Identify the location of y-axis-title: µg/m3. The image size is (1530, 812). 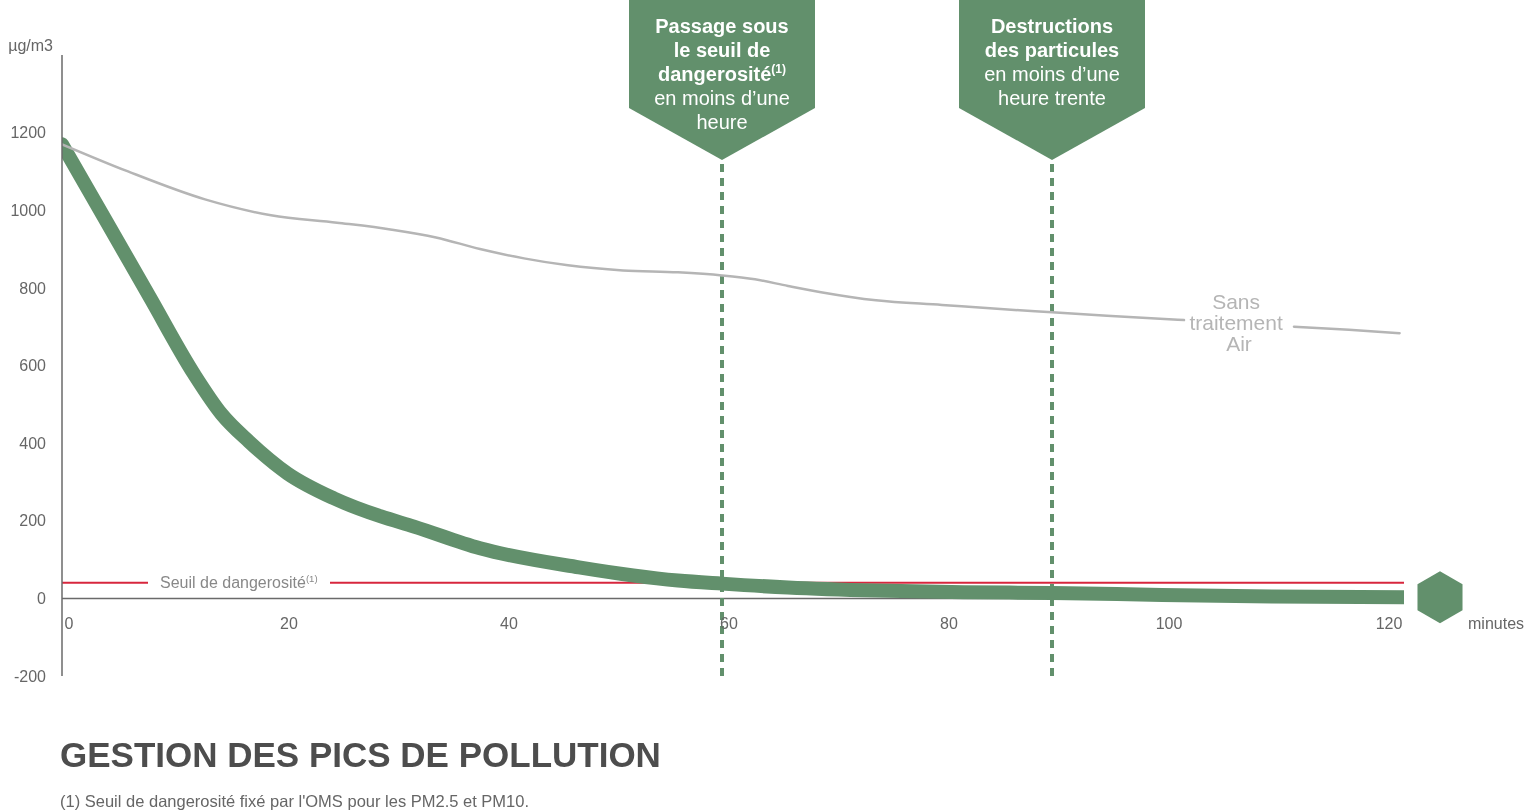
(31, 45).